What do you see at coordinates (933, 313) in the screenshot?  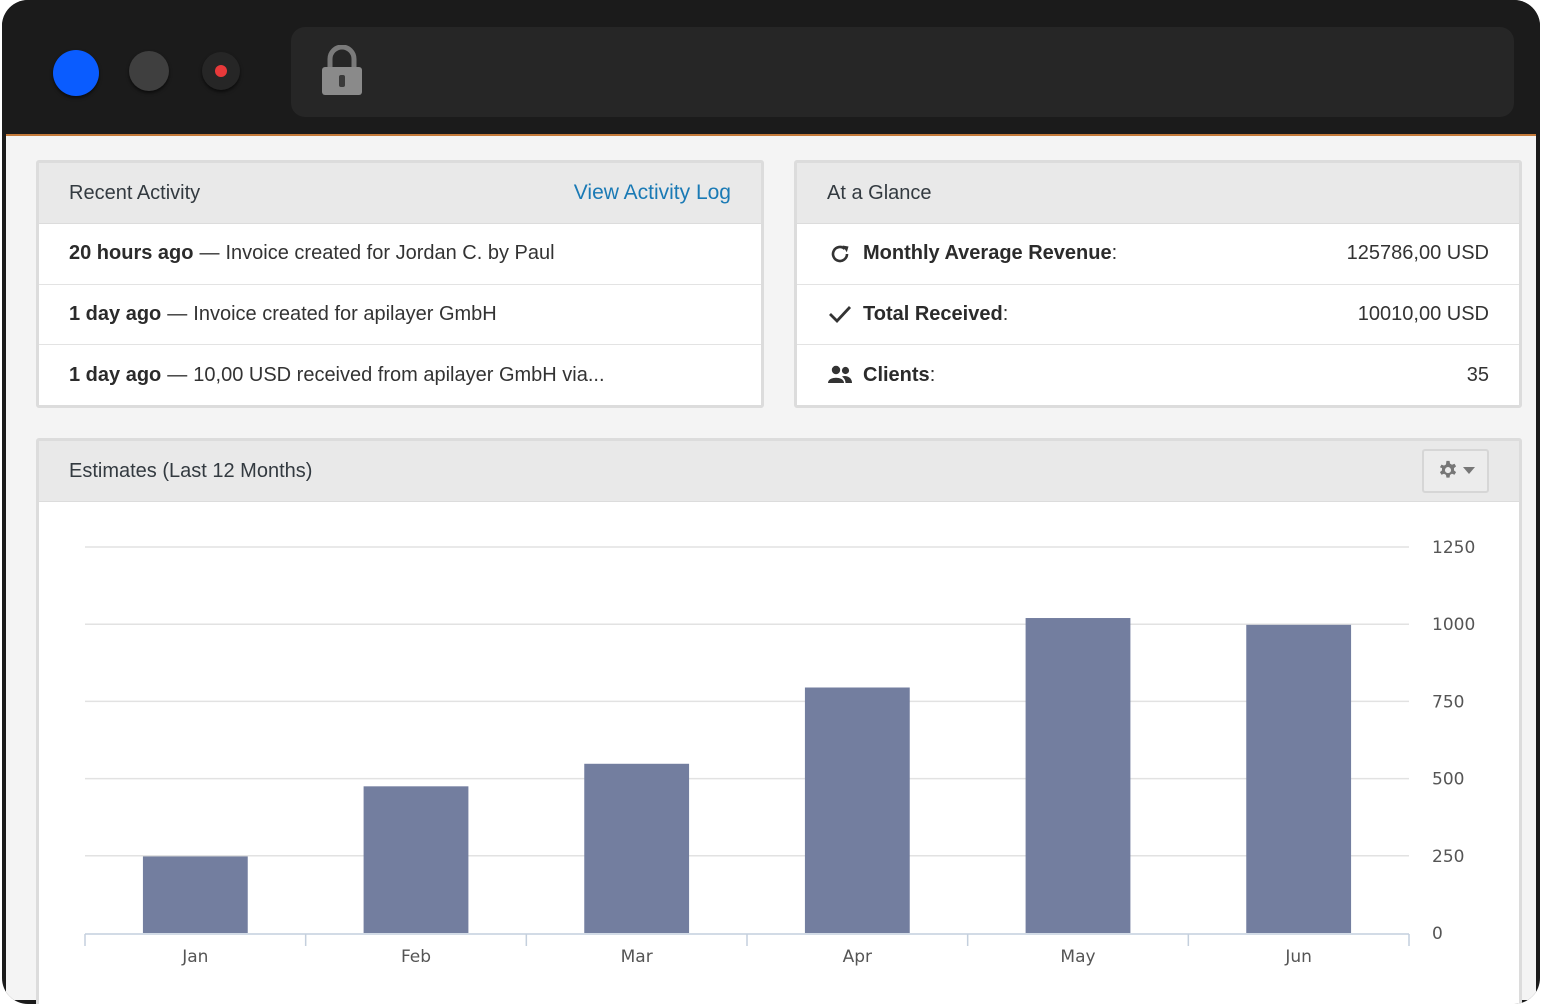 I see `glance-label: Total Received` at bounding box center [933, 313].